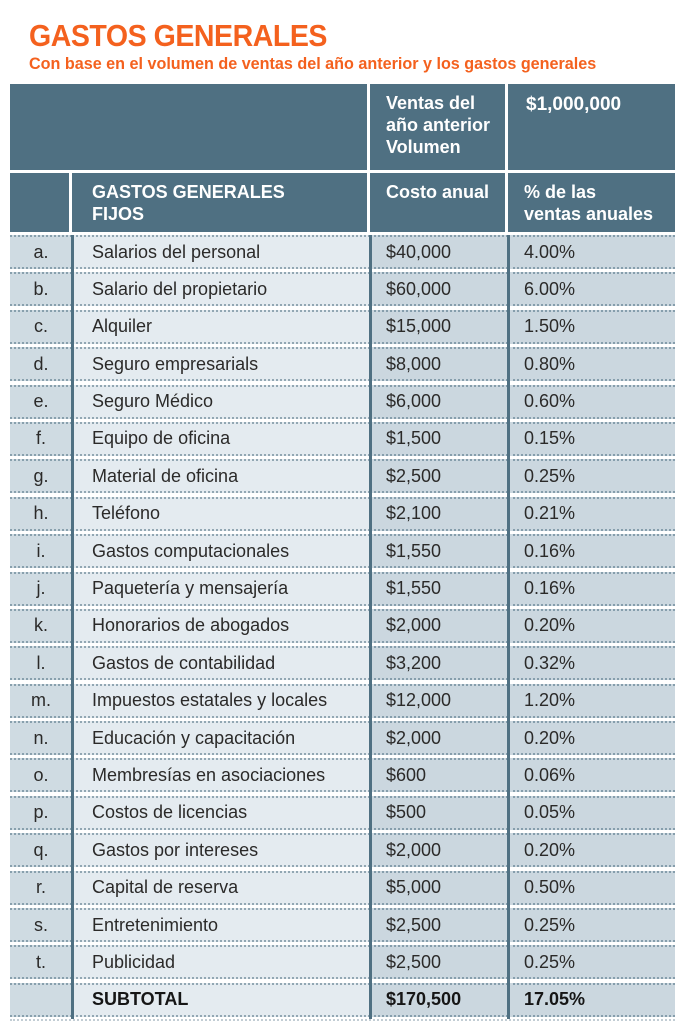 This screenshot has height=1024, width=675. Describe the element at coordinates (190, 127) in the screenshot. I see `header-merged-empty-cell` at that location.